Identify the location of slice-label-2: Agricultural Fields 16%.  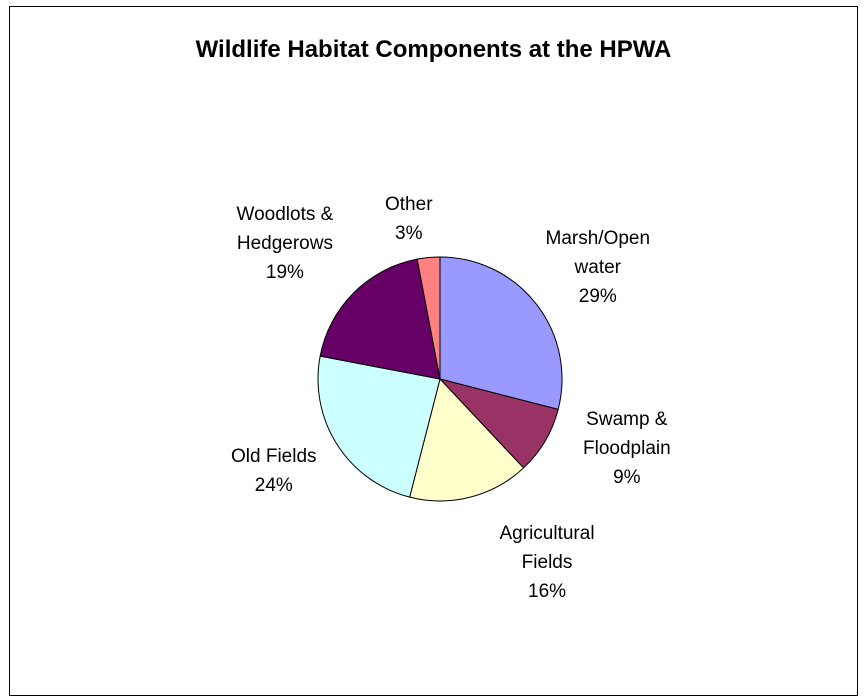
(547, 562).